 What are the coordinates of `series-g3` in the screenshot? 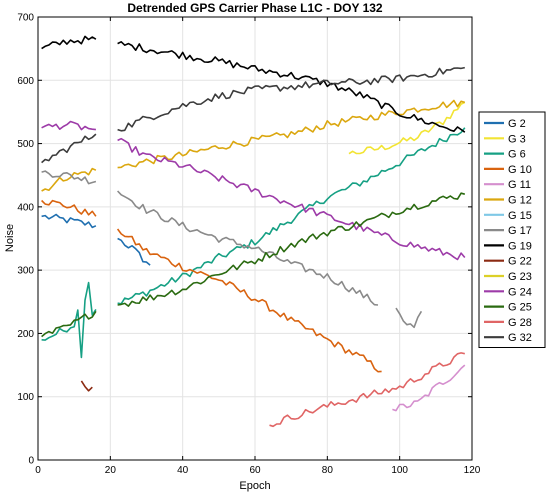 It's located at (407, 128).